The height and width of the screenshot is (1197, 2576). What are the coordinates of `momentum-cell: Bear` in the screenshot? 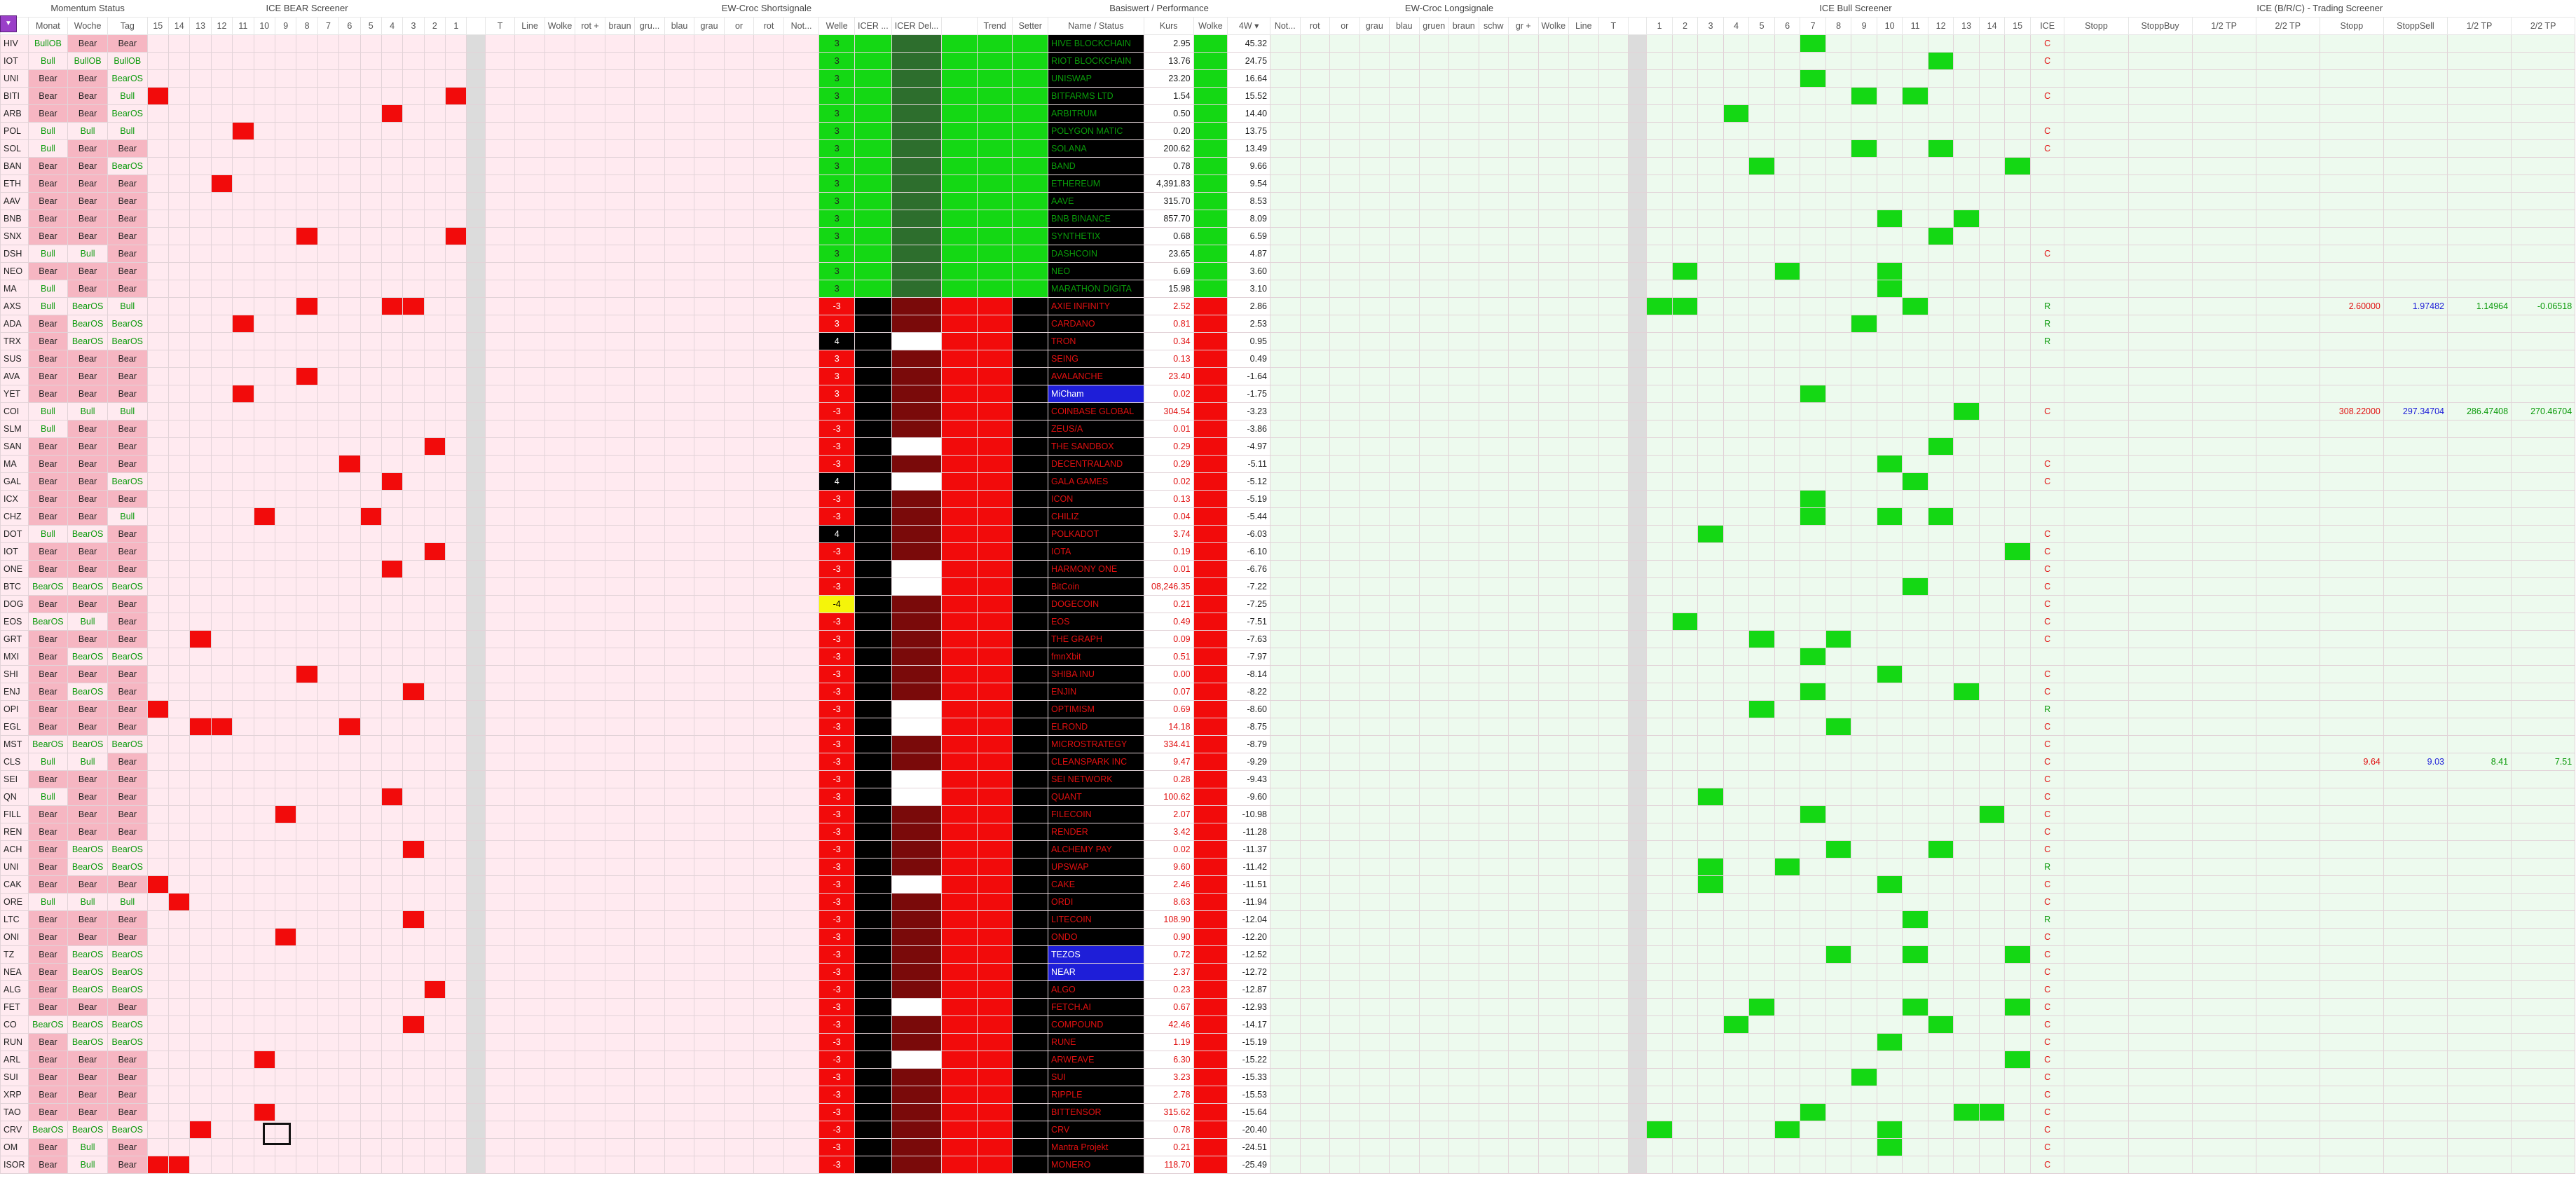 It's located at (127, 639).